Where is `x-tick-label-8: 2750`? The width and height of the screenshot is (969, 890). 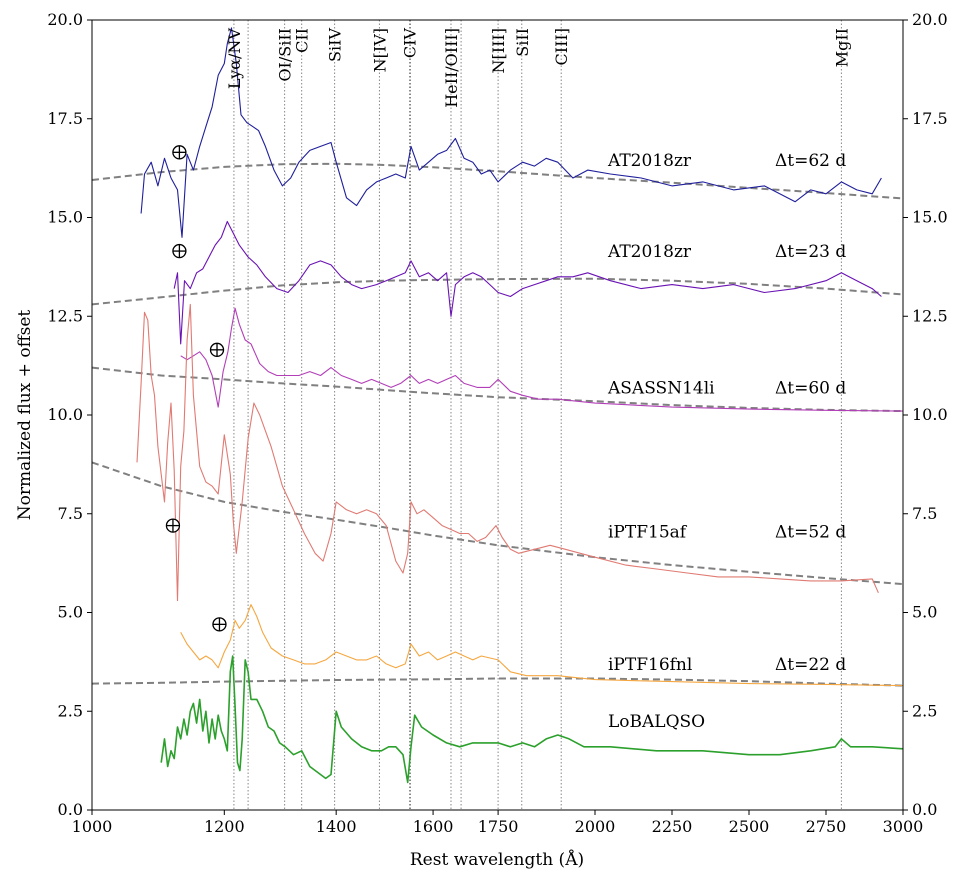 x-tick-label-8: 2750 is located at coordinates (826, 826).